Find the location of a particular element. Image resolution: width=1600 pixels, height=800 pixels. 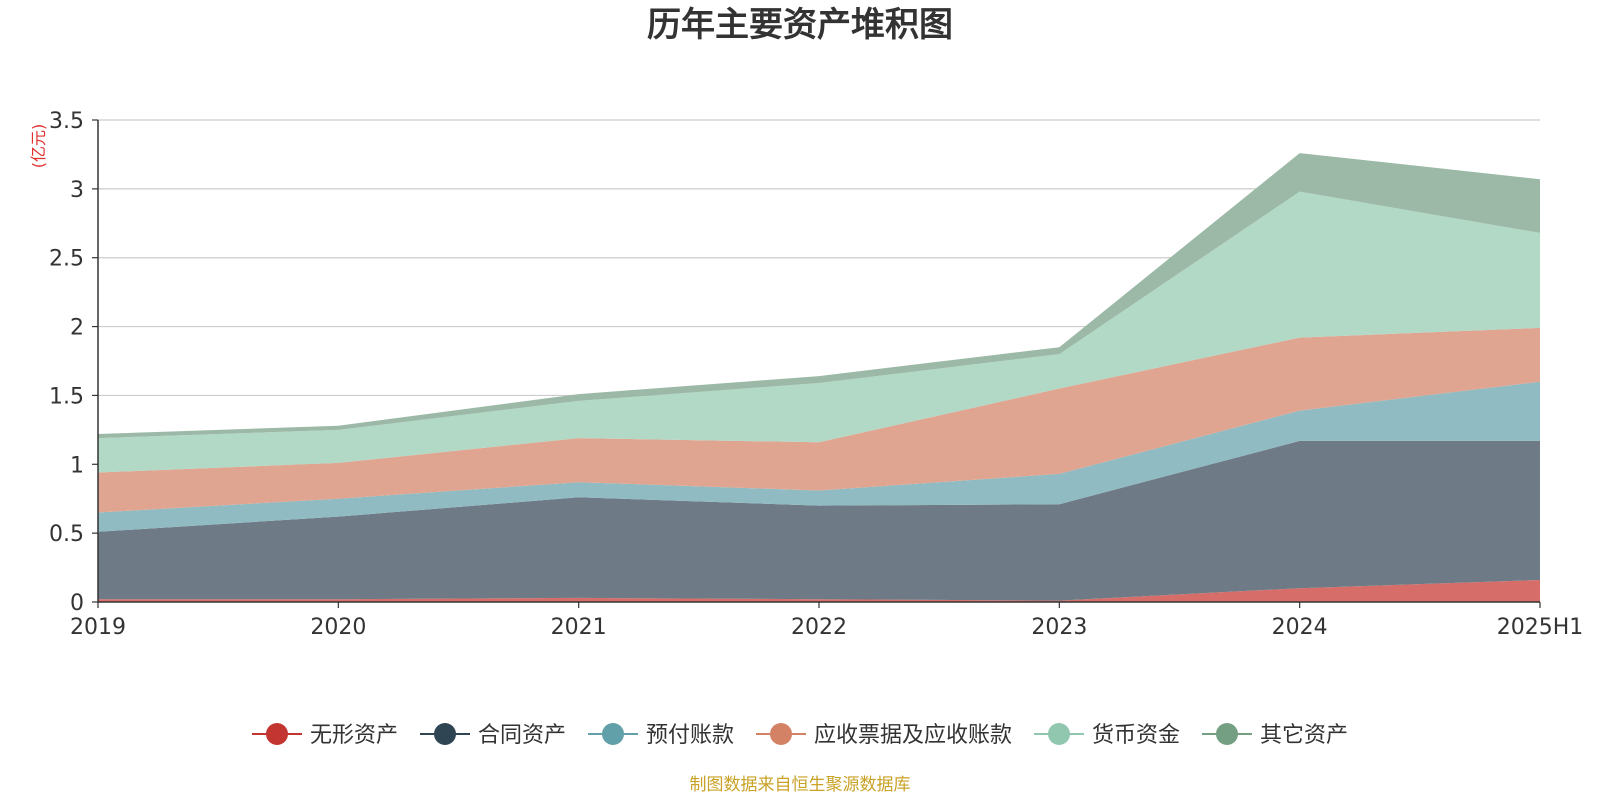

legend-label: 货币资金 is located at coordinates (1136, 735).